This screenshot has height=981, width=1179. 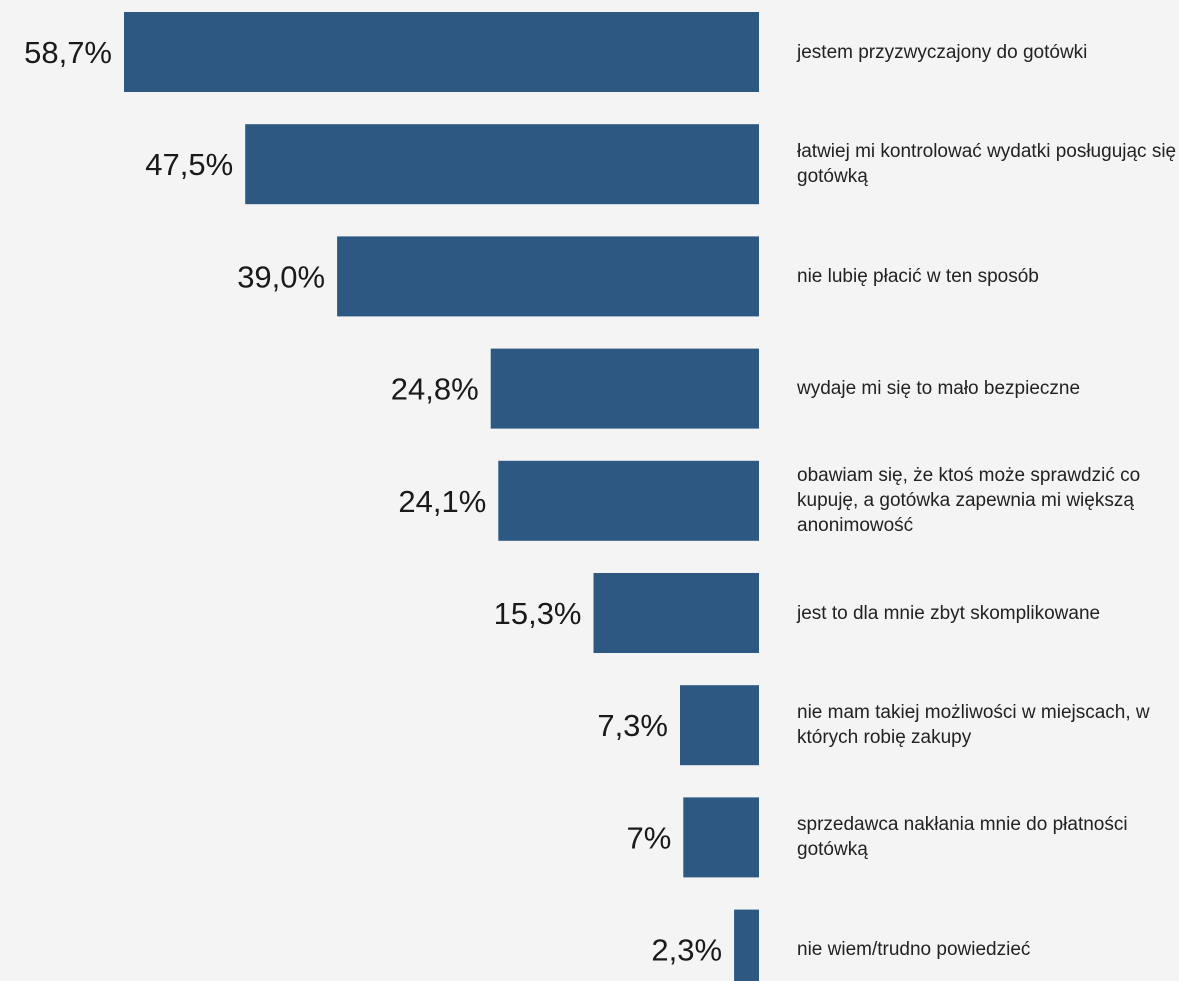 I want to click on value-label-9: 2,3%, so click(x=686, y=950).